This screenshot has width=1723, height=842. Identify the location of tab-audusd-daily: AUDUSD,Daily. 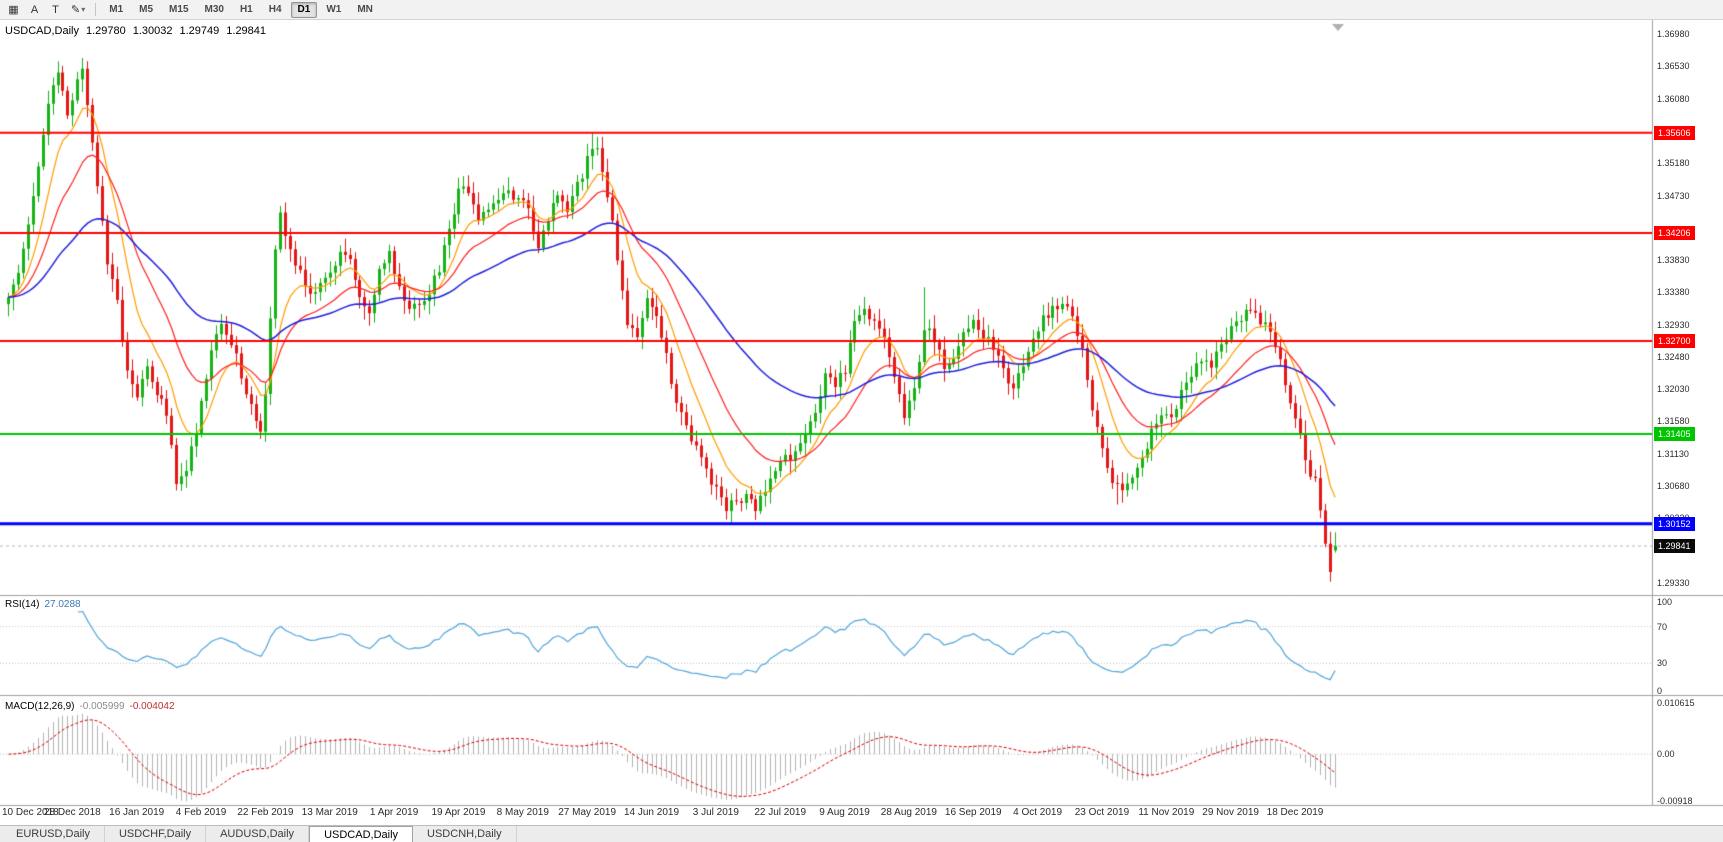
(258, 834).